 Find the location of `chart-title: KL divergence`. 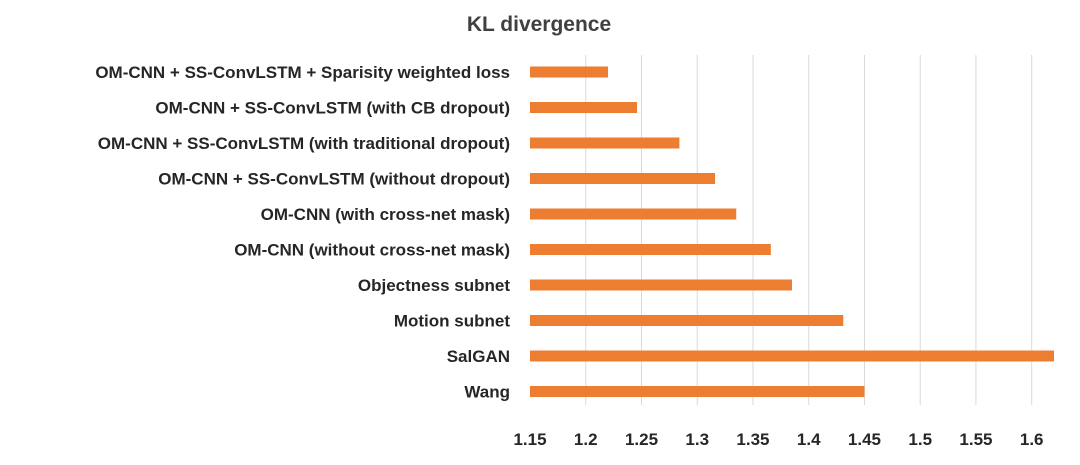

chart-title: KL divergence is located at coordinates (539, 24).